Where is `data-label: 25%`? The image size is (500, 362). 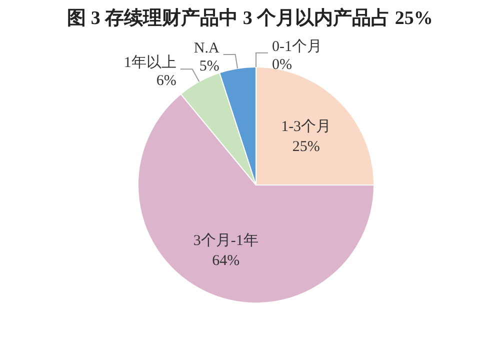 data-label: 25% is located at coordinates (306, 146).